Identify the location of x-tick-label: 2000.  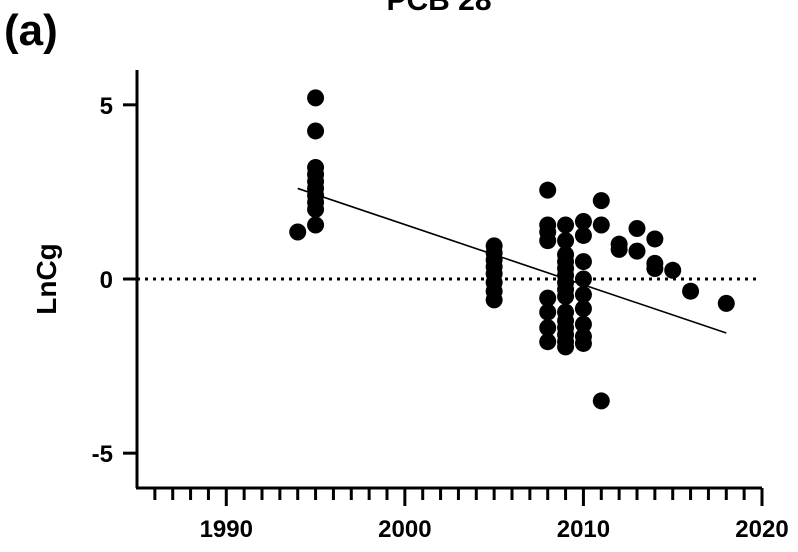
(404, 529).